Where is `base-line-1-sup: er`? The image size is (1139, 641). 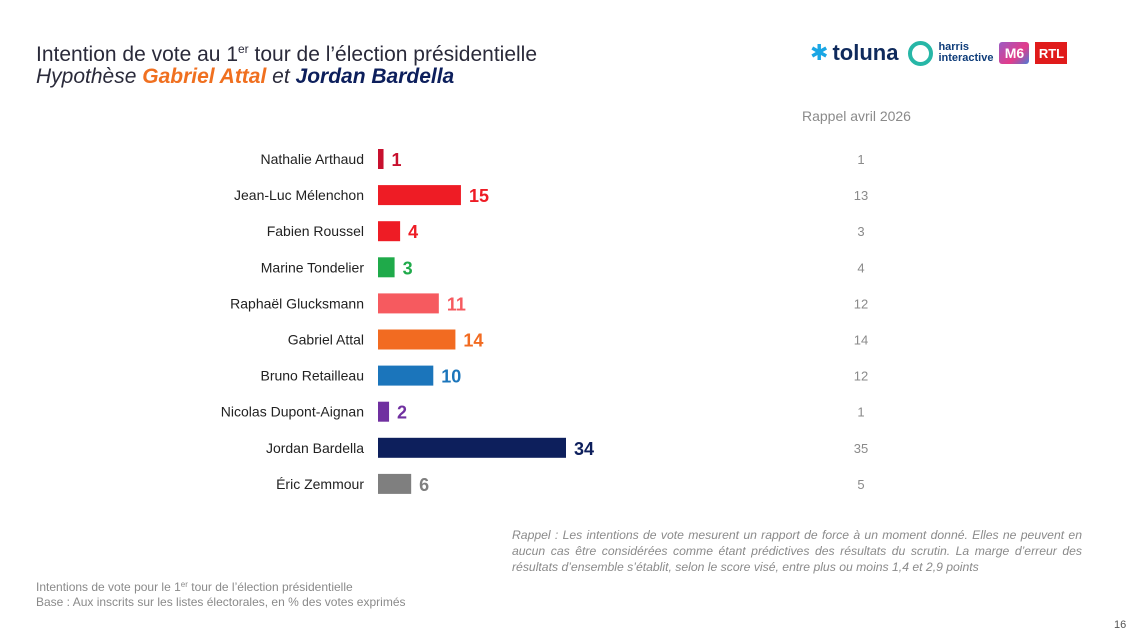 base-line-1-sup: er is located at coordinates (184, 584).